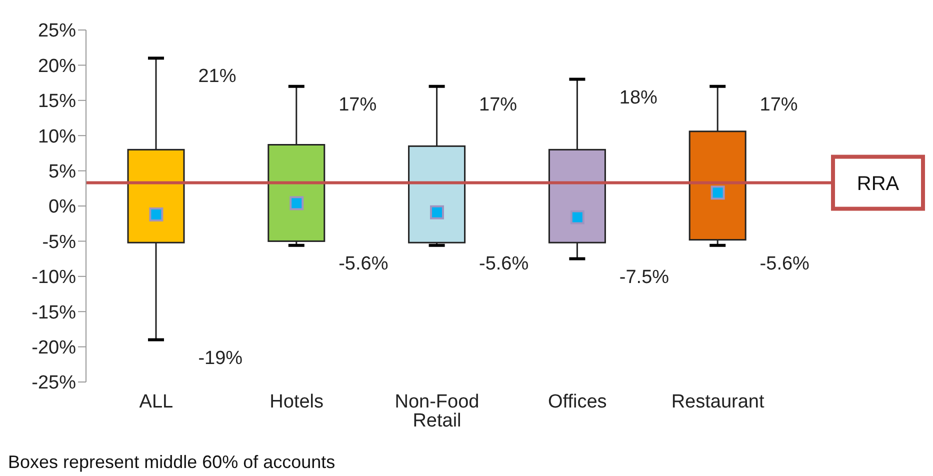  I want to click on x-tick-label: Non-Food Retail, so click(437, 411).